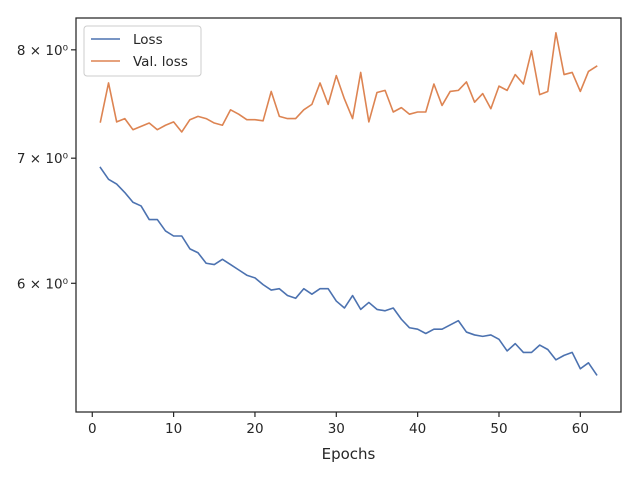  Describe the element at coordinates (349, 454) in the screenshot. I see `x-axis-label: Epochs` at that location.